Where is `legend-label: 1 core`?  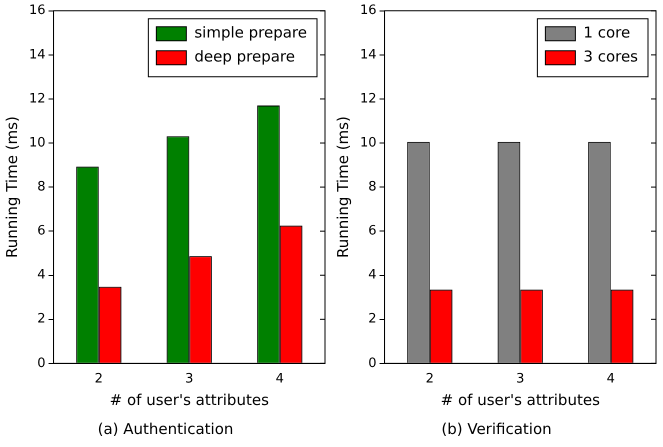 legend-label: 1 core is located at coordinates (606, 33).